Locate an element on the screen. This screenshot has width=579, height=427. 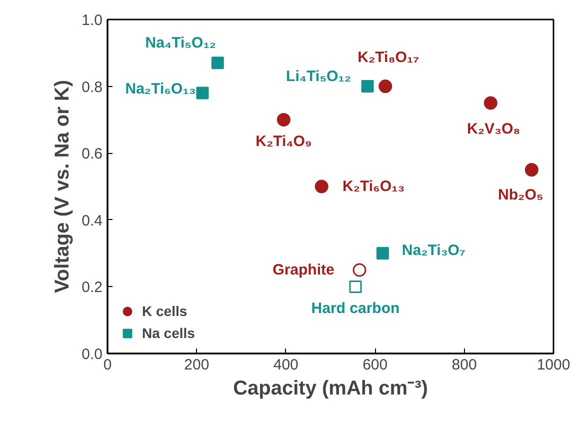
y-tick-label: 0.6 is located at coordinates (92, 154).